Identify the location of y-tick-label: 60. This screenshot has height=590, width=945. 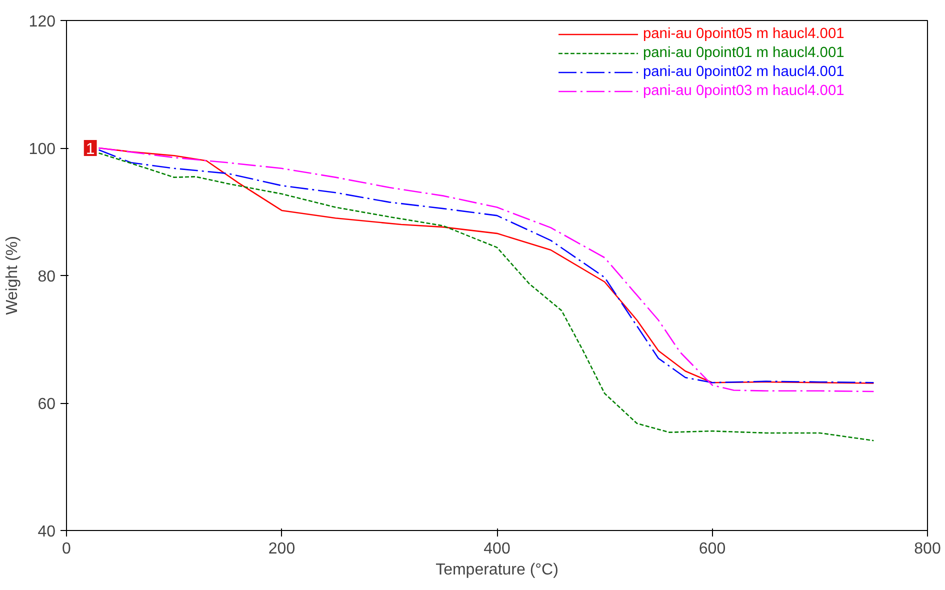
(47, 404).